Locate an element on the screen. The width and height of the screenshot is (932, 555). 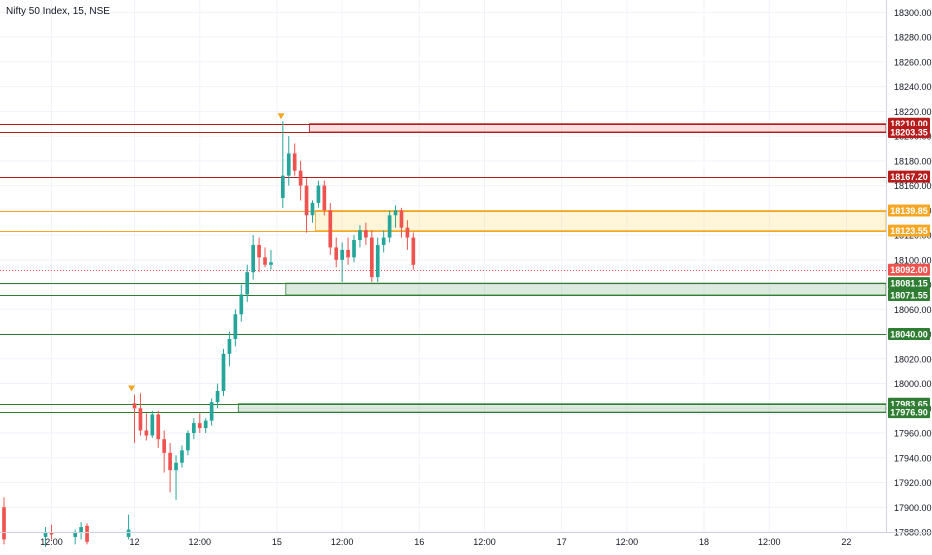
zone-support is located at coordinates (562, 408).